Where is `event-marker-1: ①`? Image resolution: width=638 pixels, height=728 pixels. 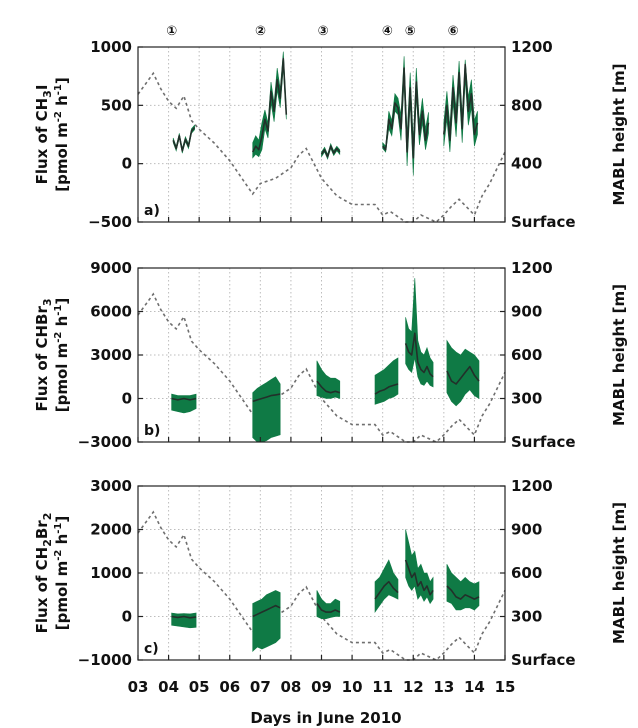
event-marker-1: ① is located at coordinates (171, 31).